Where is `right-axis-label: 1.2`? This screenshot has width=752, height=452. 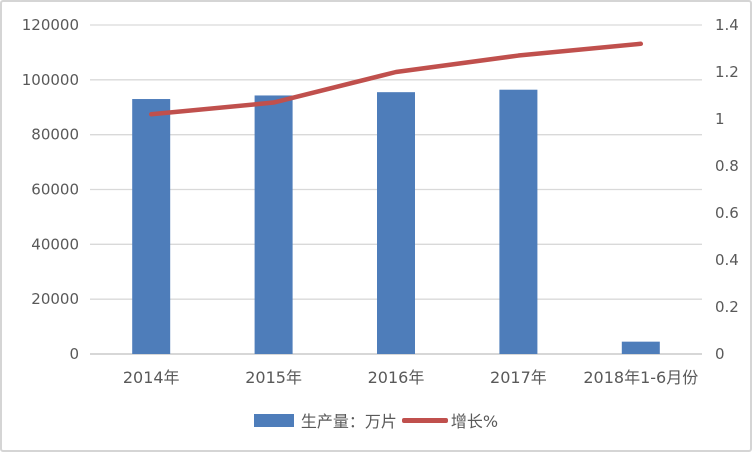
right-axis-label: 1.2 is located at coordinates (727, 72).